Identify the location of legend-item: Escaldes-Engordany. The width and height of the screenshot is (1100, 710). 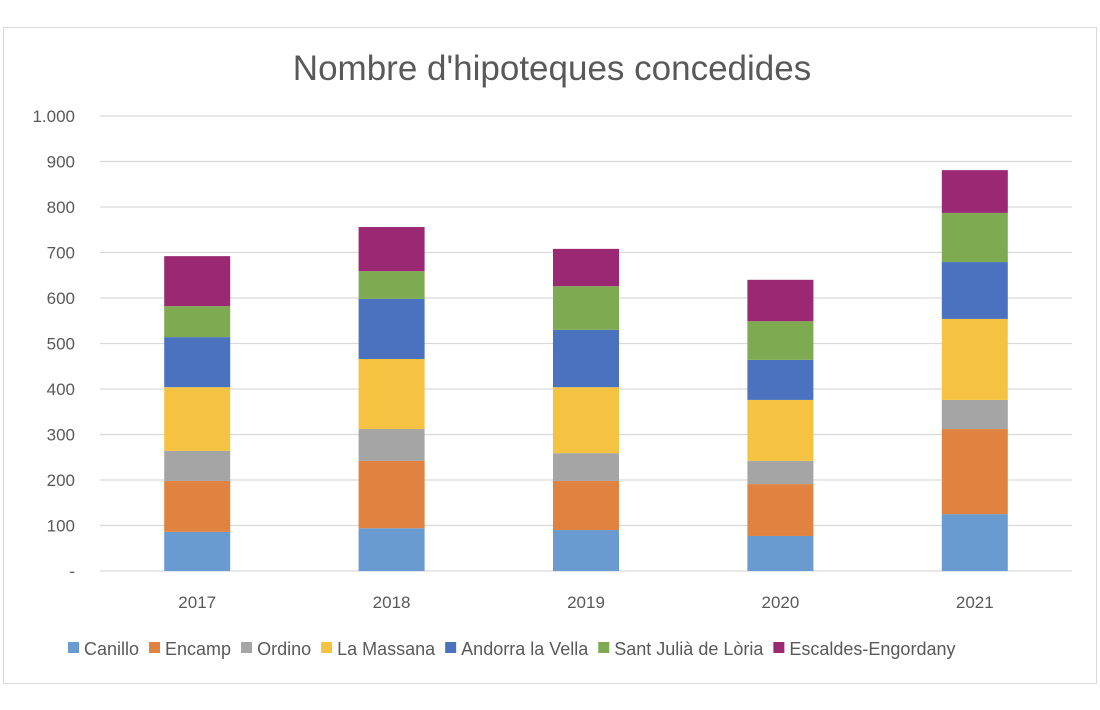
(864, 649).